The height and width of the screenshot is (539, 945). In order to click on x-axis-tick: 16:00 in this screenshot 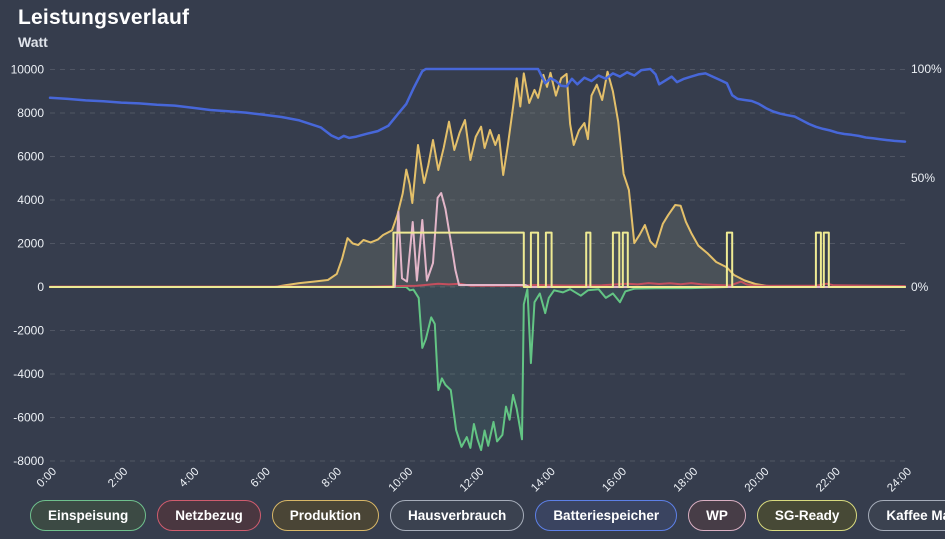, I will do `click(614, 480)`.